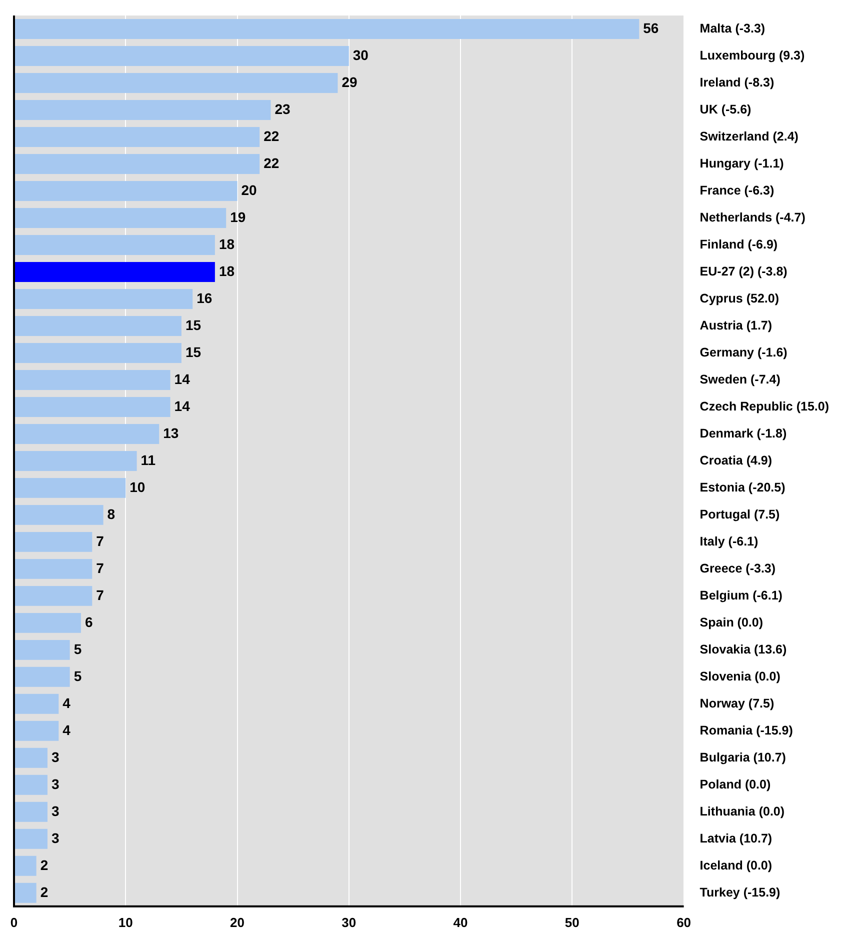 The height and width of the screenshot is (938, 841). Describe the element at coordinates (88, 622) in the screenshot. I see `data-label: 6` at that location.